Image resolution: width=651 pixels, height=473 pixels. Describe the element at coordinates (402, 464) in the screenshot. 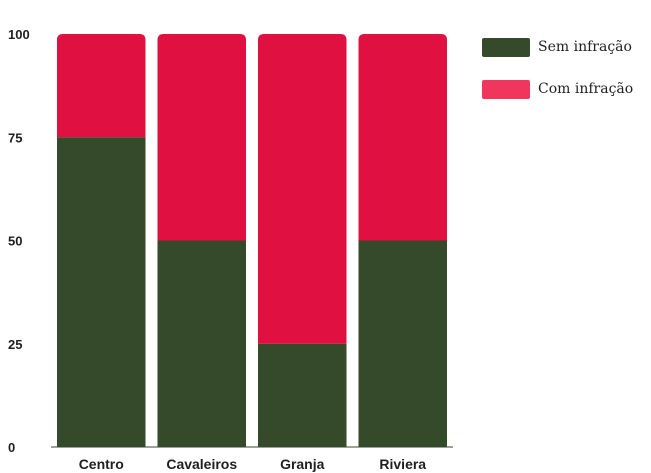

I see `x-category-label: Riviera` at that location.